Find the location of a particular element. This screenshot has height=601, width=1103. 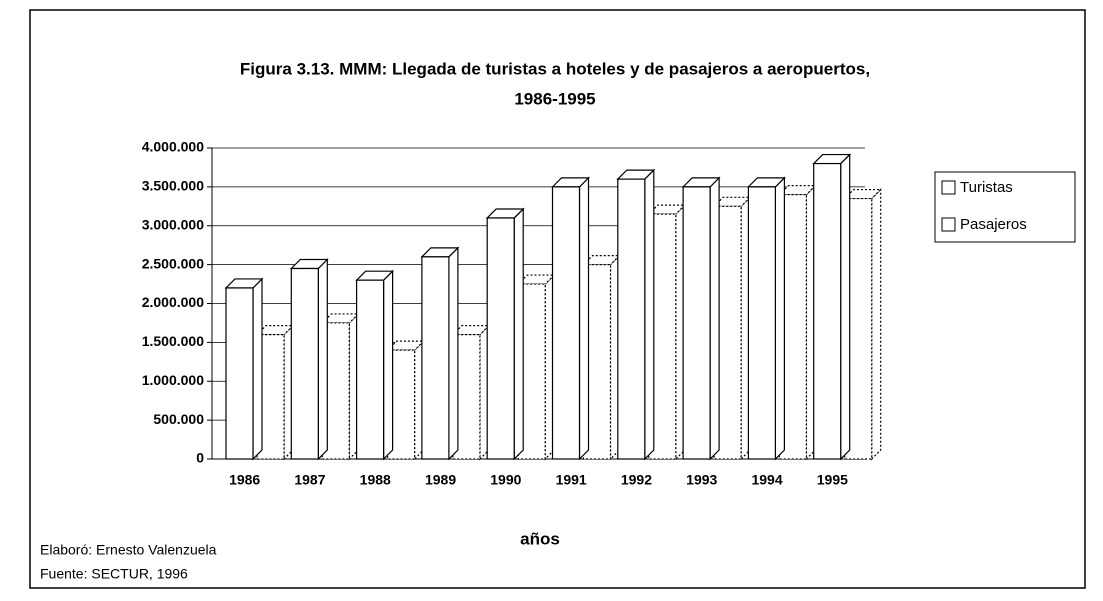

x-tick-label: 1990 is located at coordinates (505, 480).